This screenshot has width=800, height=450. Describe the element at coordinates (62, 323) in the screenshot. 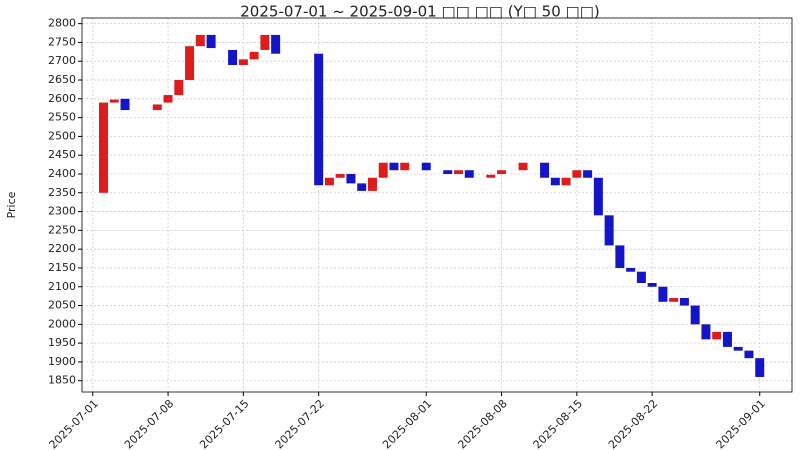

I see `y-tick-label: 2000` at that location.